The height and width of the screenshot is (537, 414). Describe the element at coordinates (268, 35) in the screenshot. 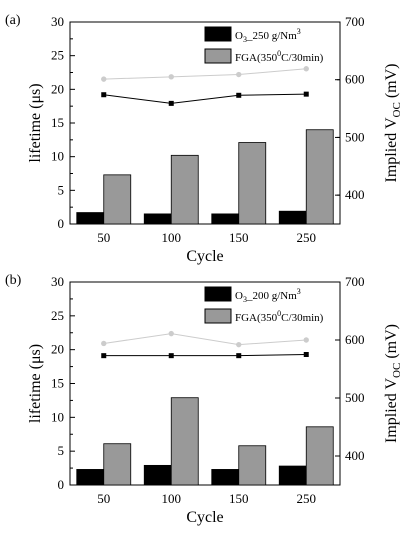

I see `legend-label-o3: O3_250 g/Nm3` at that location.